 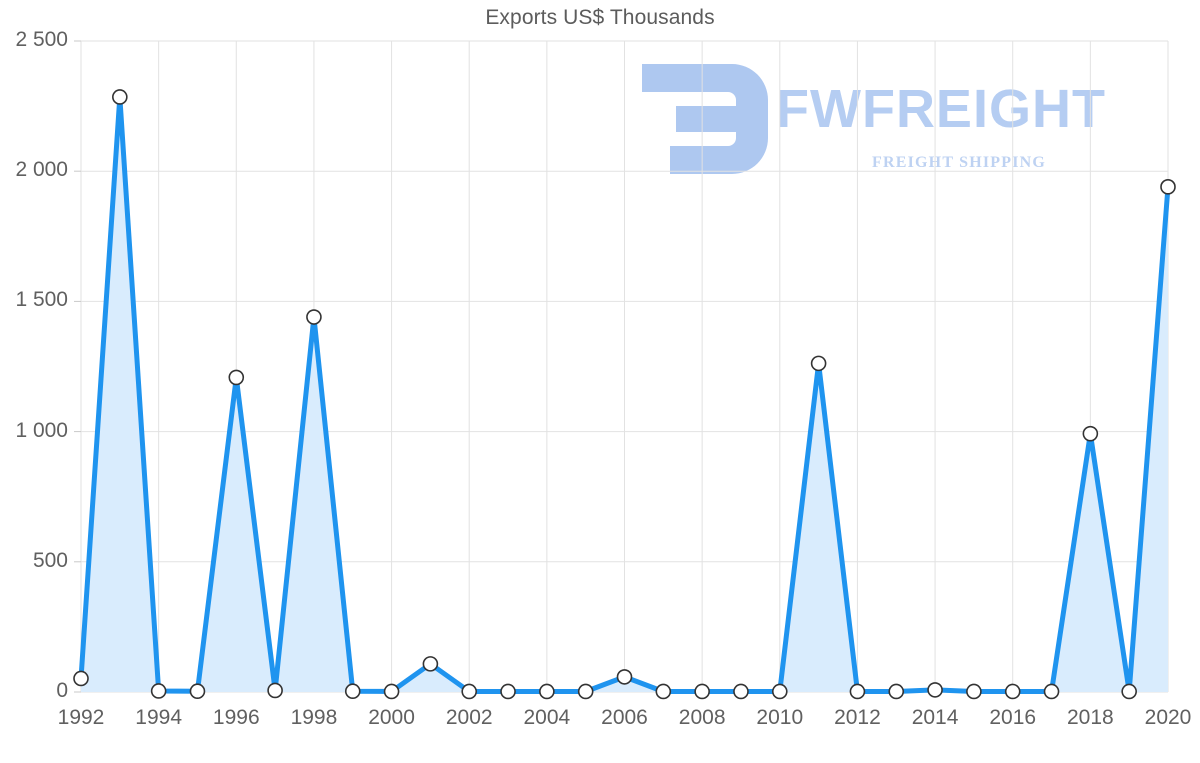 What do you see at coordinates (77, 366) in the screenshot?
I see `y-tick-marks` at bounding box center [77, 366].